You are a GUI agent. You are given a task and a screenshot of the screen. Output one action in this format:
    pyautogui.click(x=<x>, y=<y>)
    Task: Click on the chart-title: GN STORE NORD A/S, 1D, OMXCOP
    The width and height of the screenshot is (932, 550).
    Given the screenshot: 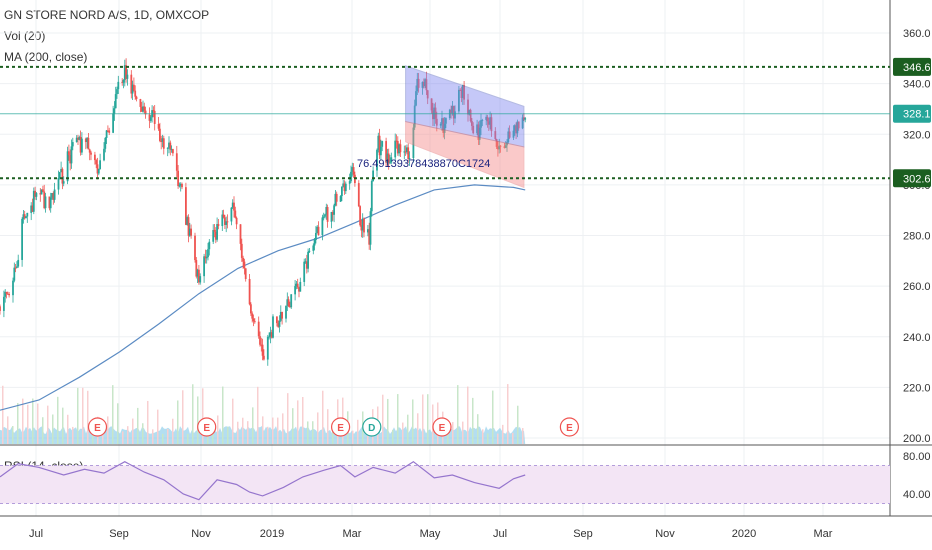 What is the action you would take?
    pyautogui.click(x=107, y=15)
    